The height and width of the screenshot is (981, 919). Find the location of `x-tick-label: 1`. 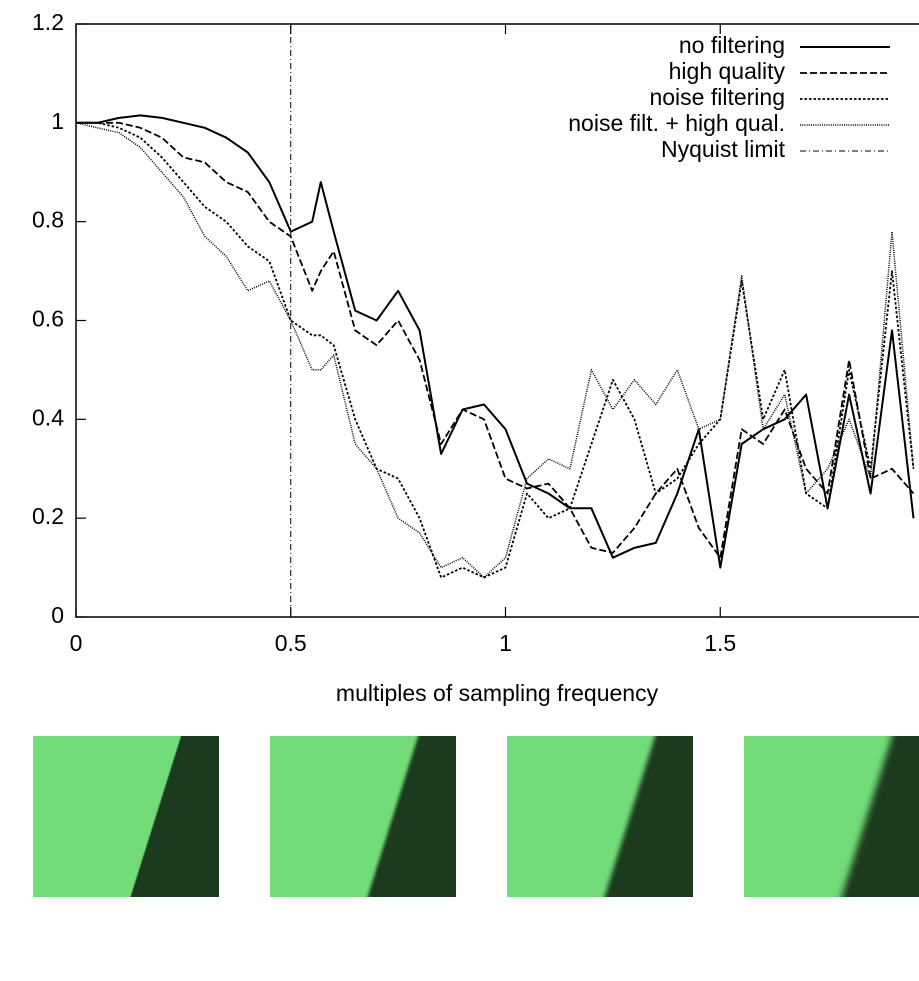

x-tick-label: 1 is located at coordinates (505, 643).